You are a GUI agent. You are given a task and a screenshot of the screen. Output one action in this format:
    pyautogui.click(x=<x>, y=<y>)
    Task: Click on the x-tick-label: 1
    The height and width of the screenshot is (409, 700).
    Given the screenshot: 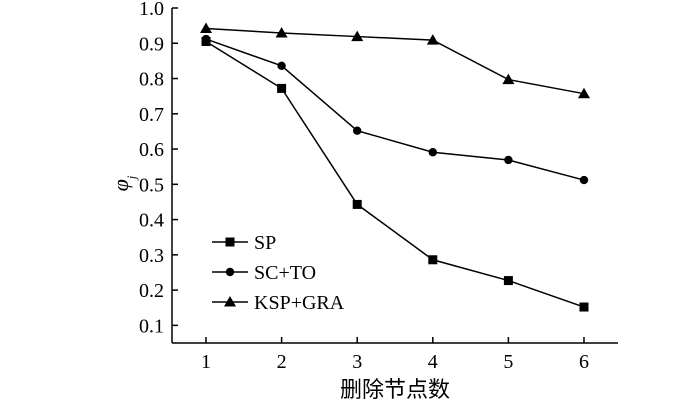 What is the action you would take?
    pyautogui.click(x=206, y=362)
    